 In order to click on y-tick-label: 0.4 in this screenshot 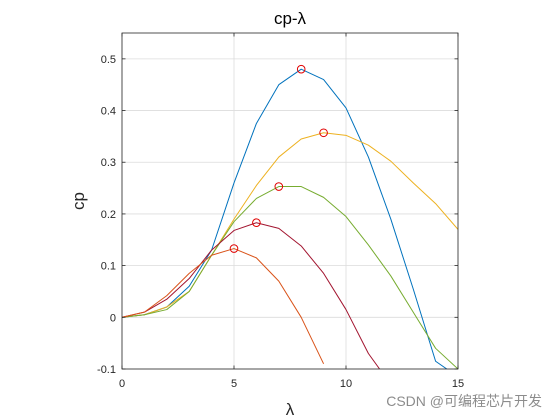, I will do `click(108, 112)`.